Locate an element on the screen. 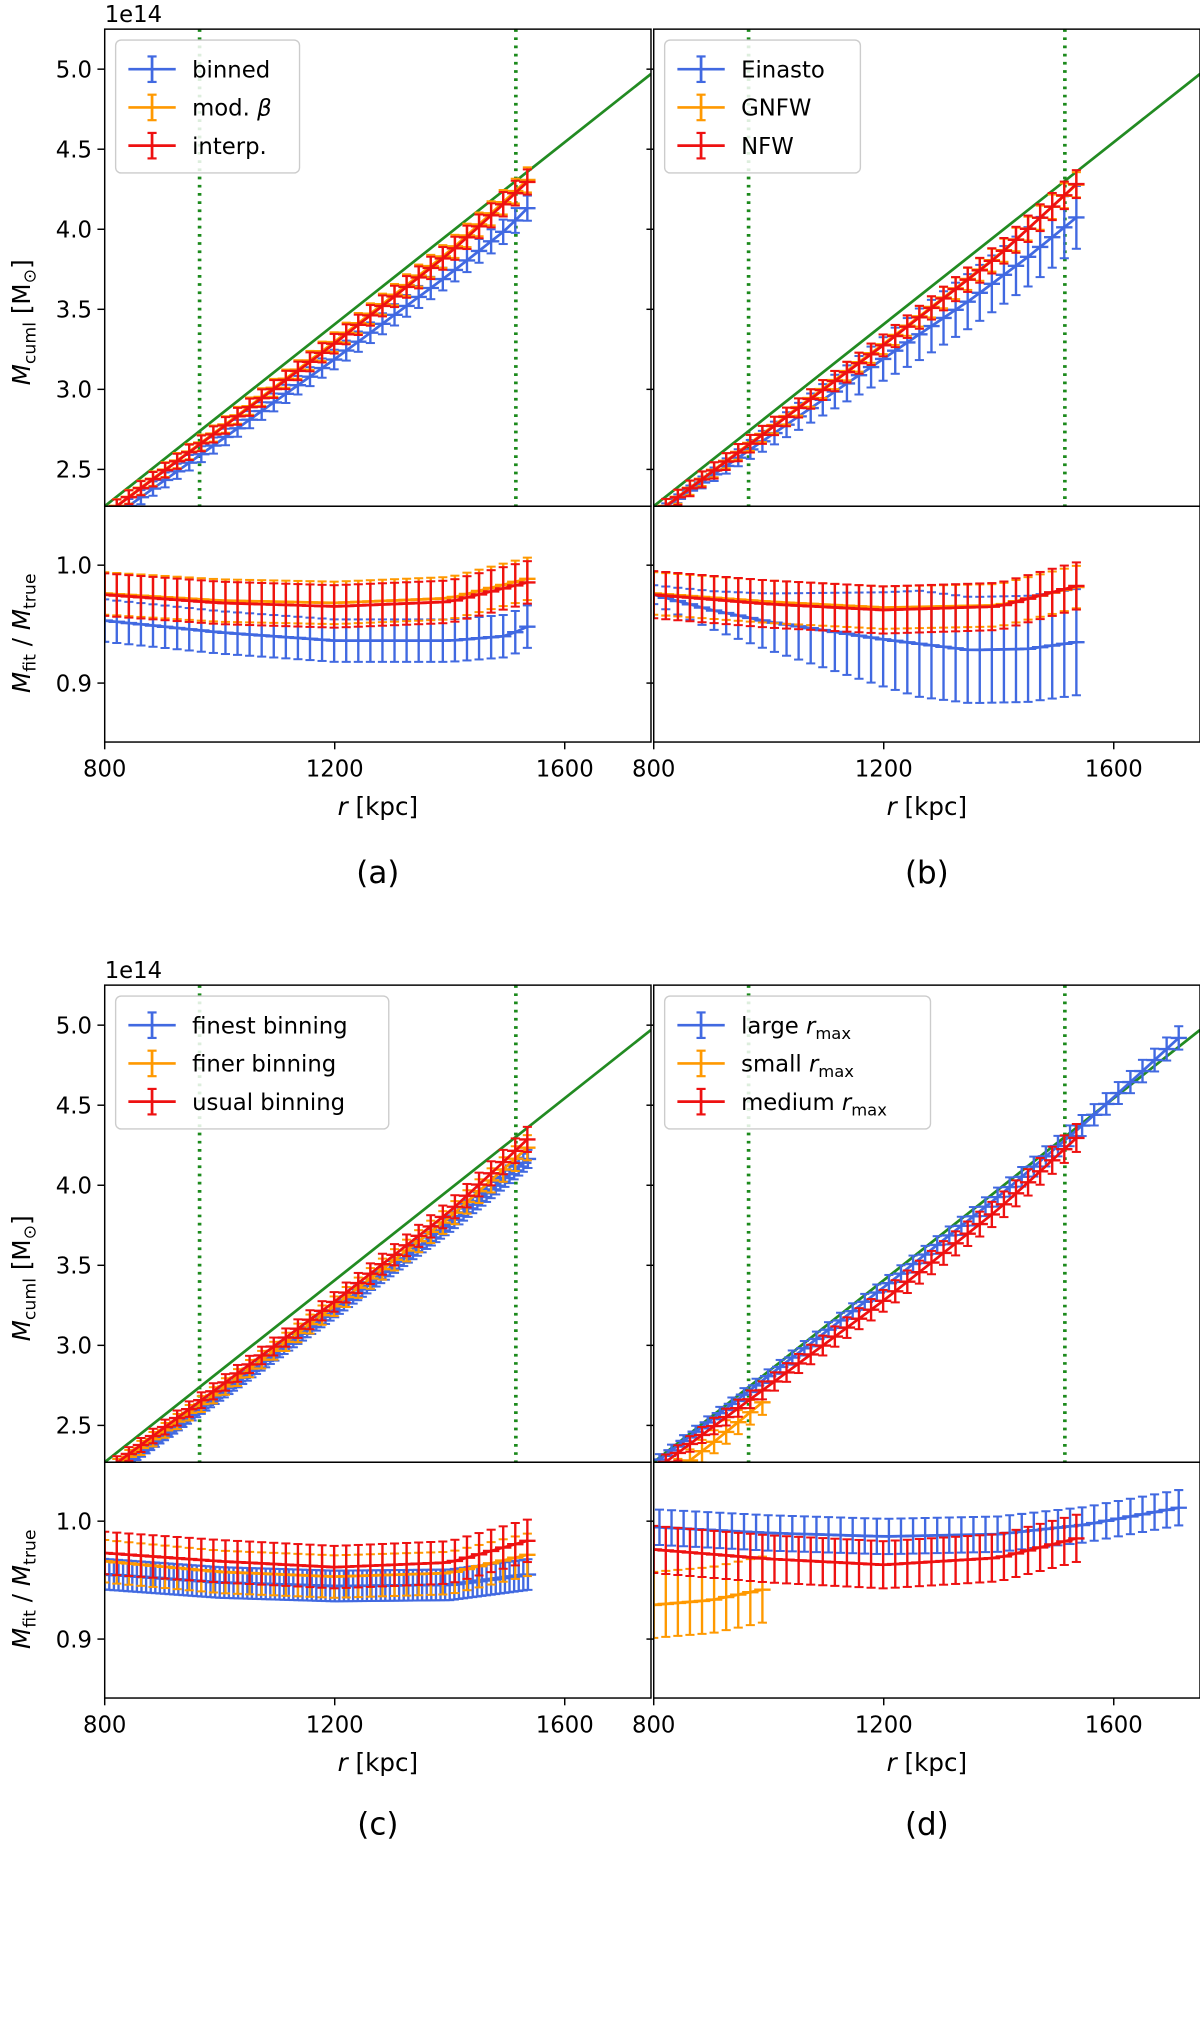 This screenshot has width=1200, height=2036. legend-label: interp. is located at coordinates (229, 147).